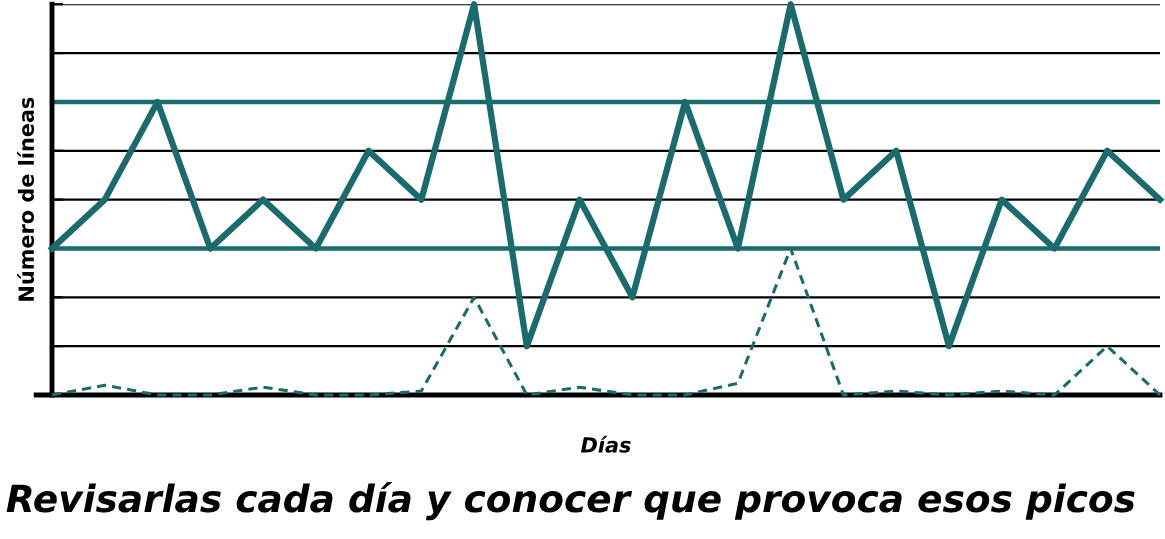 The image size is (1165, 539). What do you see at coordinates (570, 501) in the screenshot?
I see `text: Revisarlas cada día y conocer que provoca esos picos` at bounding box center [570, 501].